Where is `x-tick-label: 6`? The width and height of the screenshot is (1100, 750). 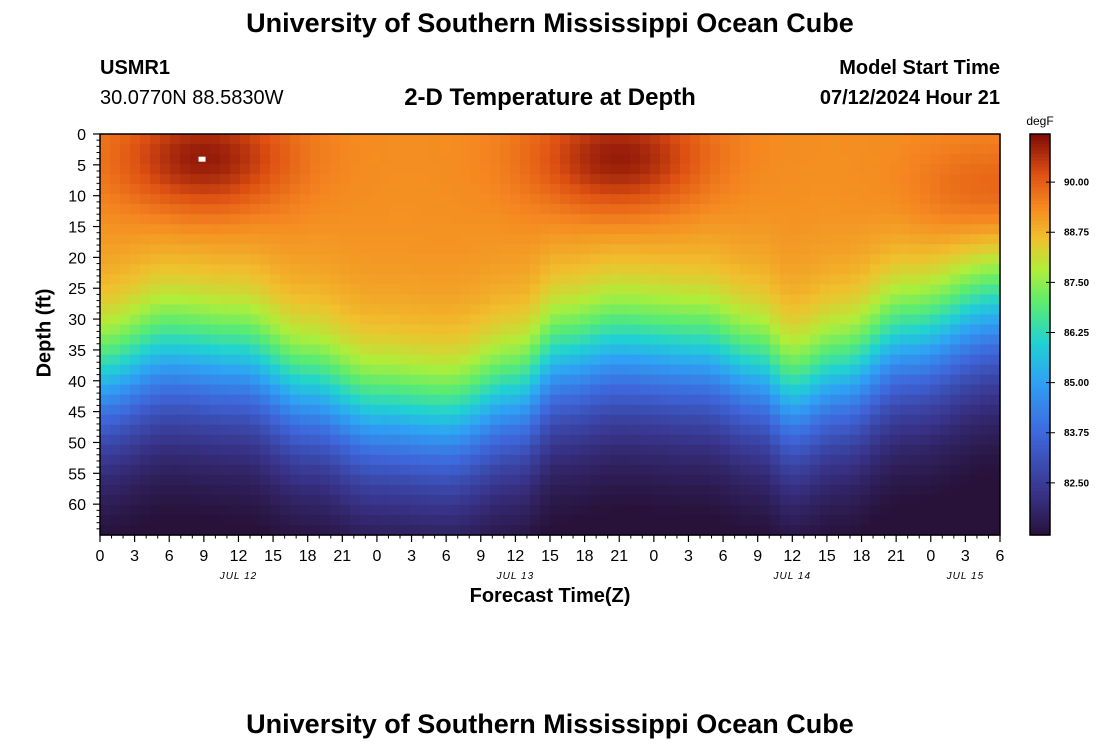
x-tick-label: 6 is located at coordinates (446, 556).